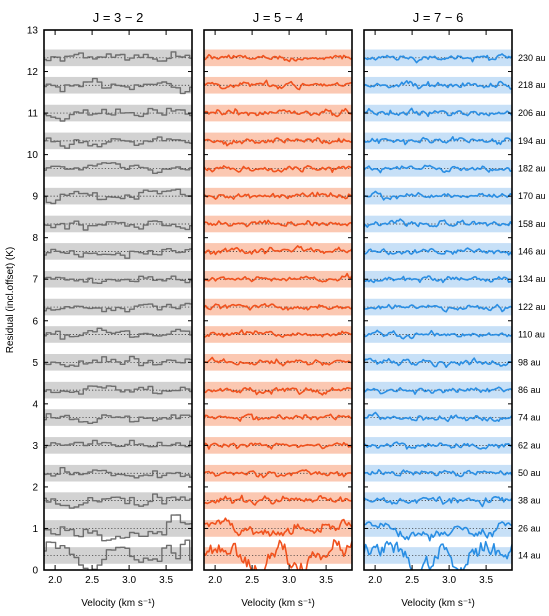 Image resolution: width=549 pixels, height=616 pixels. Describe the element at coordinates (35, 280) in the screenshot. I see `y-tick-label: 7` at that location.